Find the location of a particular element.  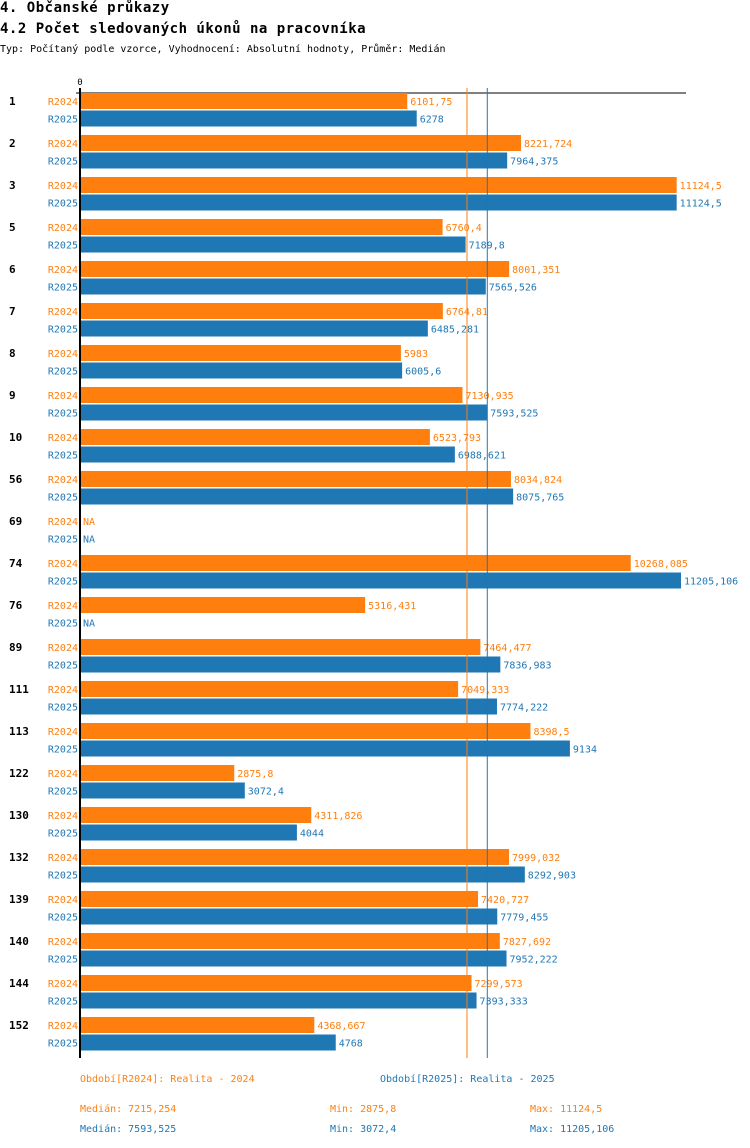

category-label: 111 is located at coordinates (19, 689).